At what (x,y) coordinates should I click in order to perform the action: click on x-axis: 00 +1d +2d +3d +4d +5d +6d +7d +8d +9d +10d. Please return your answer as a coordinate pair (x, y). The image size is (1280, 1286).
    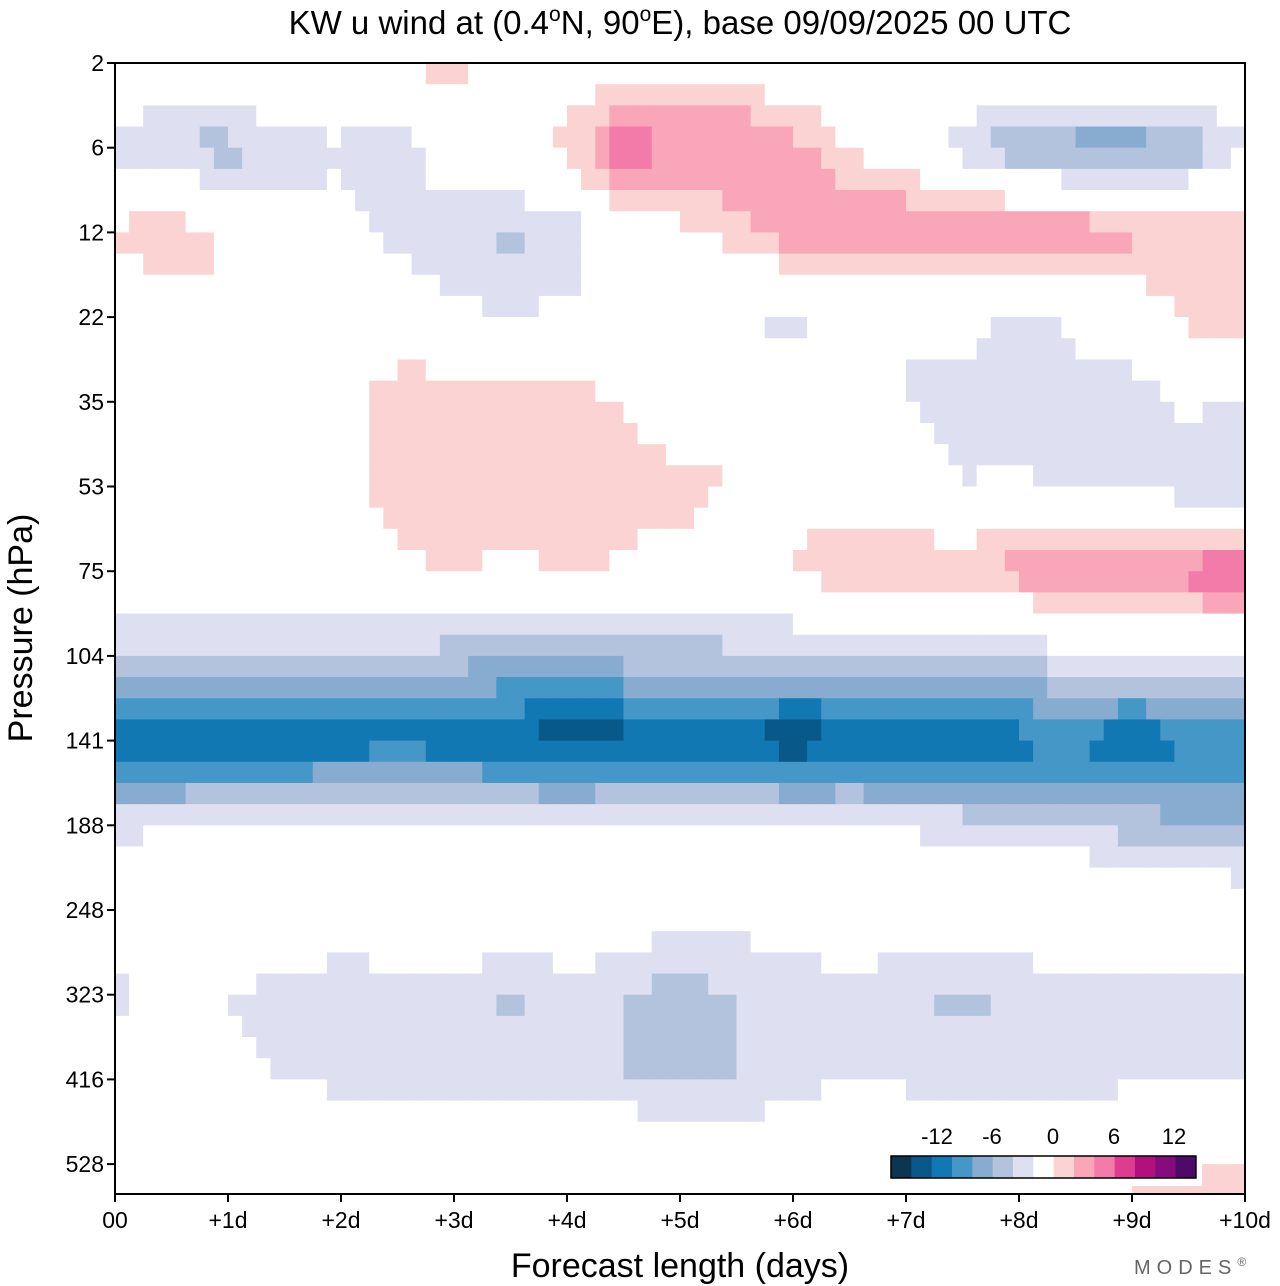
    Looking at the image, I should click on (686, 1213).